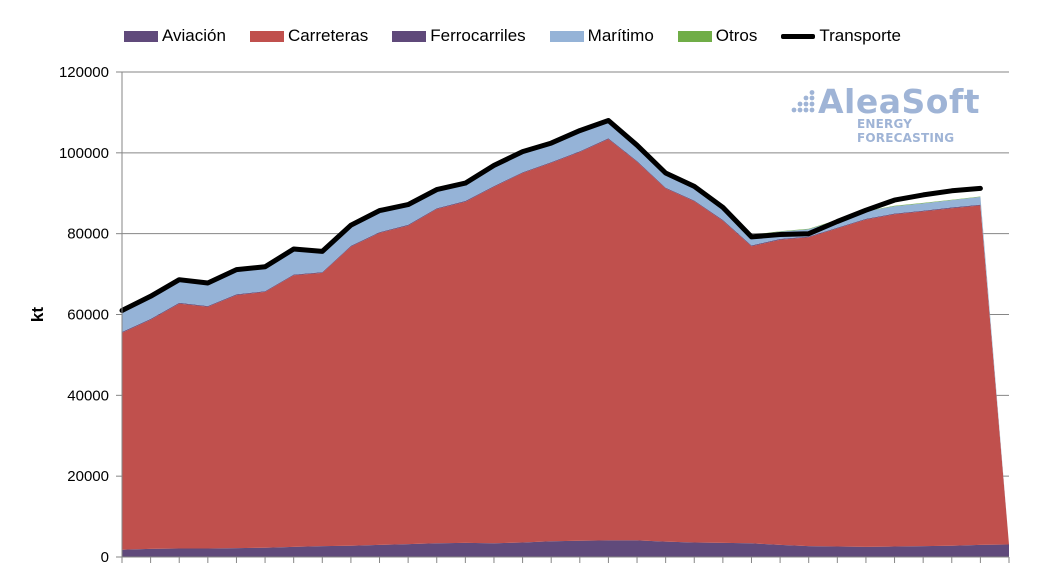 The image size is (1038, 576). What do you see at coordinates (84, 72) in the screenshot?
I see `y-tick-label-6: 120000` at bounding box center [84, 72].